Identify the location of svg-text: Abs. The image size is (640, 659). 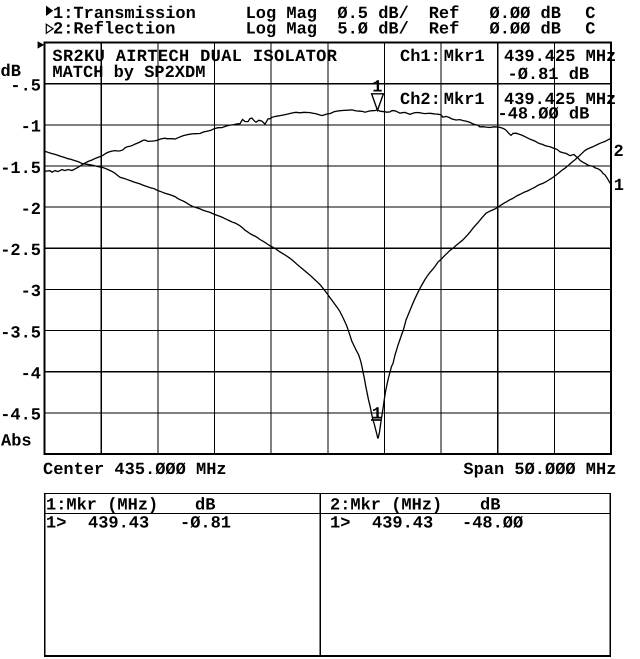
(16, 442).